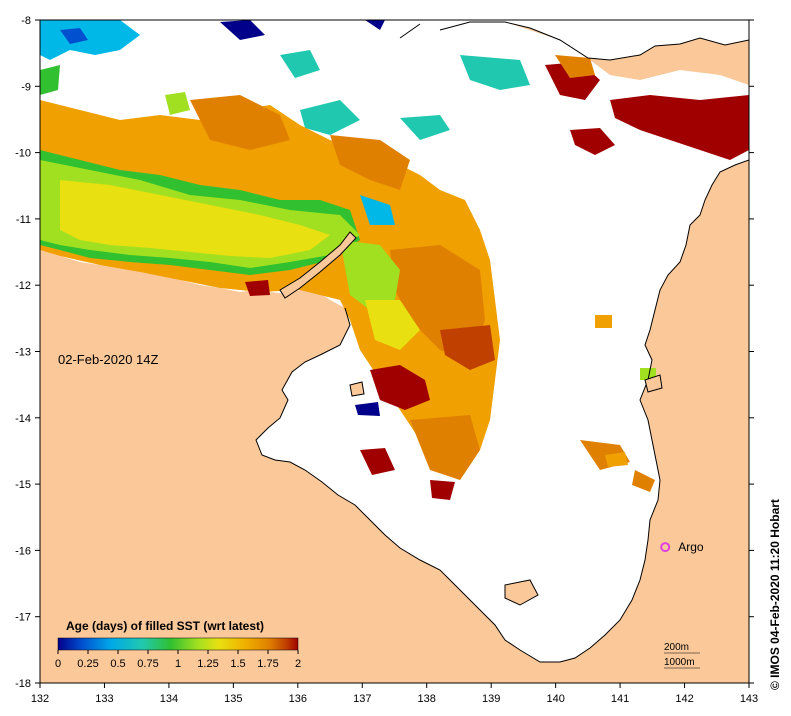  Describe the element at coordinates (665, 547) in the screenshot. I see `argo-float-icon` at that location.